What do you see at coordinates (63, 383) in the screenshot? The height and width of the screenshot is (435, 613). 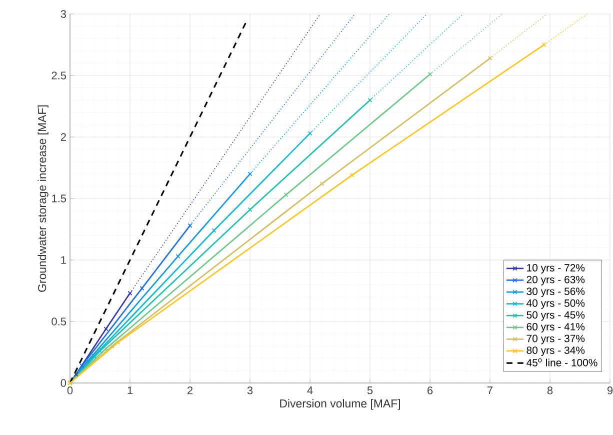 I see `y-tick-label: 0` at bounding box center [63, 383].